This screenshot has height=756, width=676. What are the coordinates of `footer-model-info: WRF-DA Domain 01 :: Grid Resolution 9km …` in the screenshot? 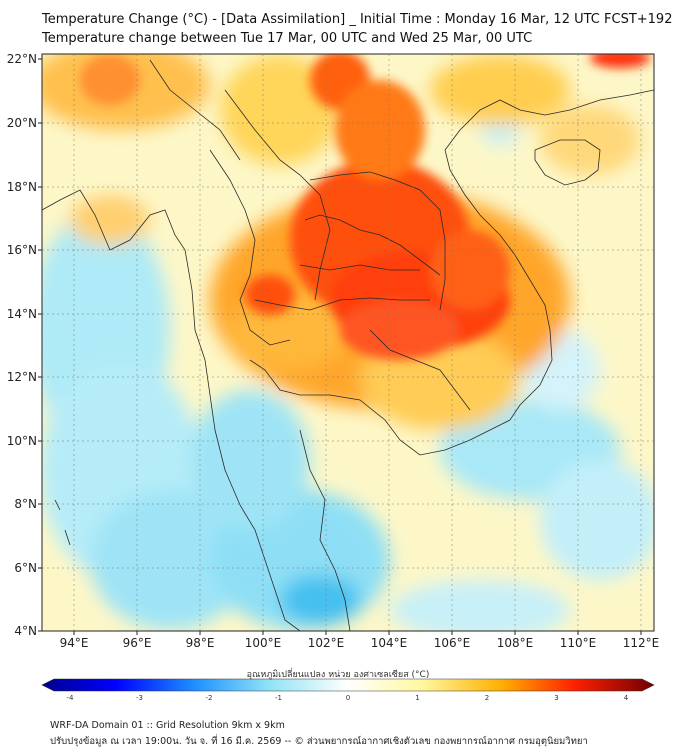 It's located at (167, 725).